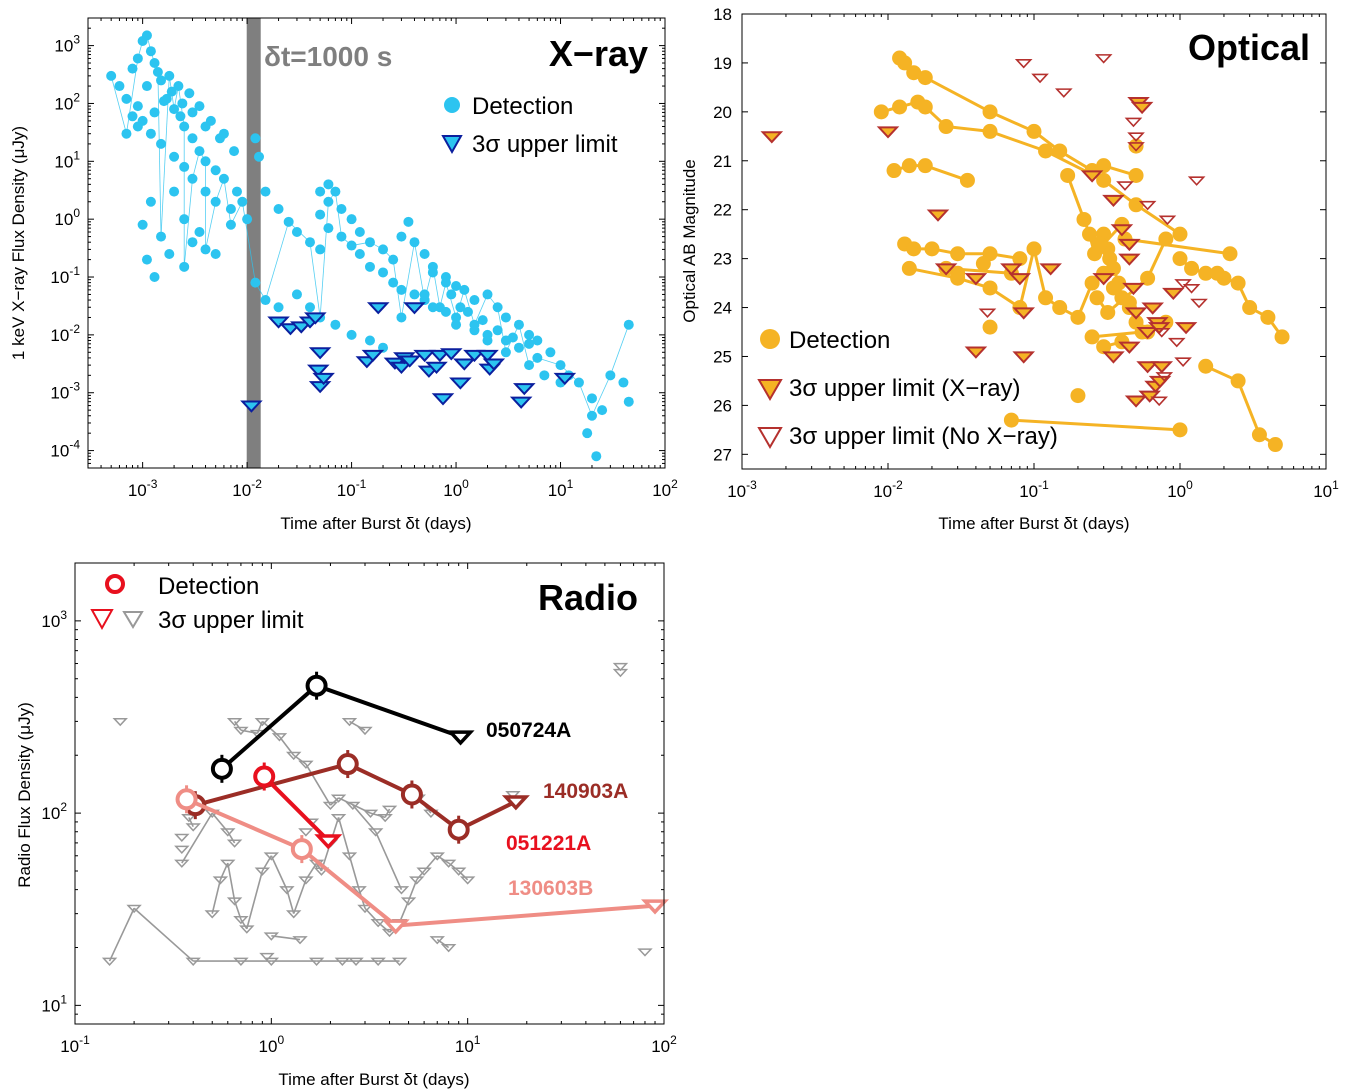 This screenshot has width=1348, height=1091. Describe the element at coordinates (272, 1044) in the screenshot. I see `radio-xtick-label: 10⁰` at that location.